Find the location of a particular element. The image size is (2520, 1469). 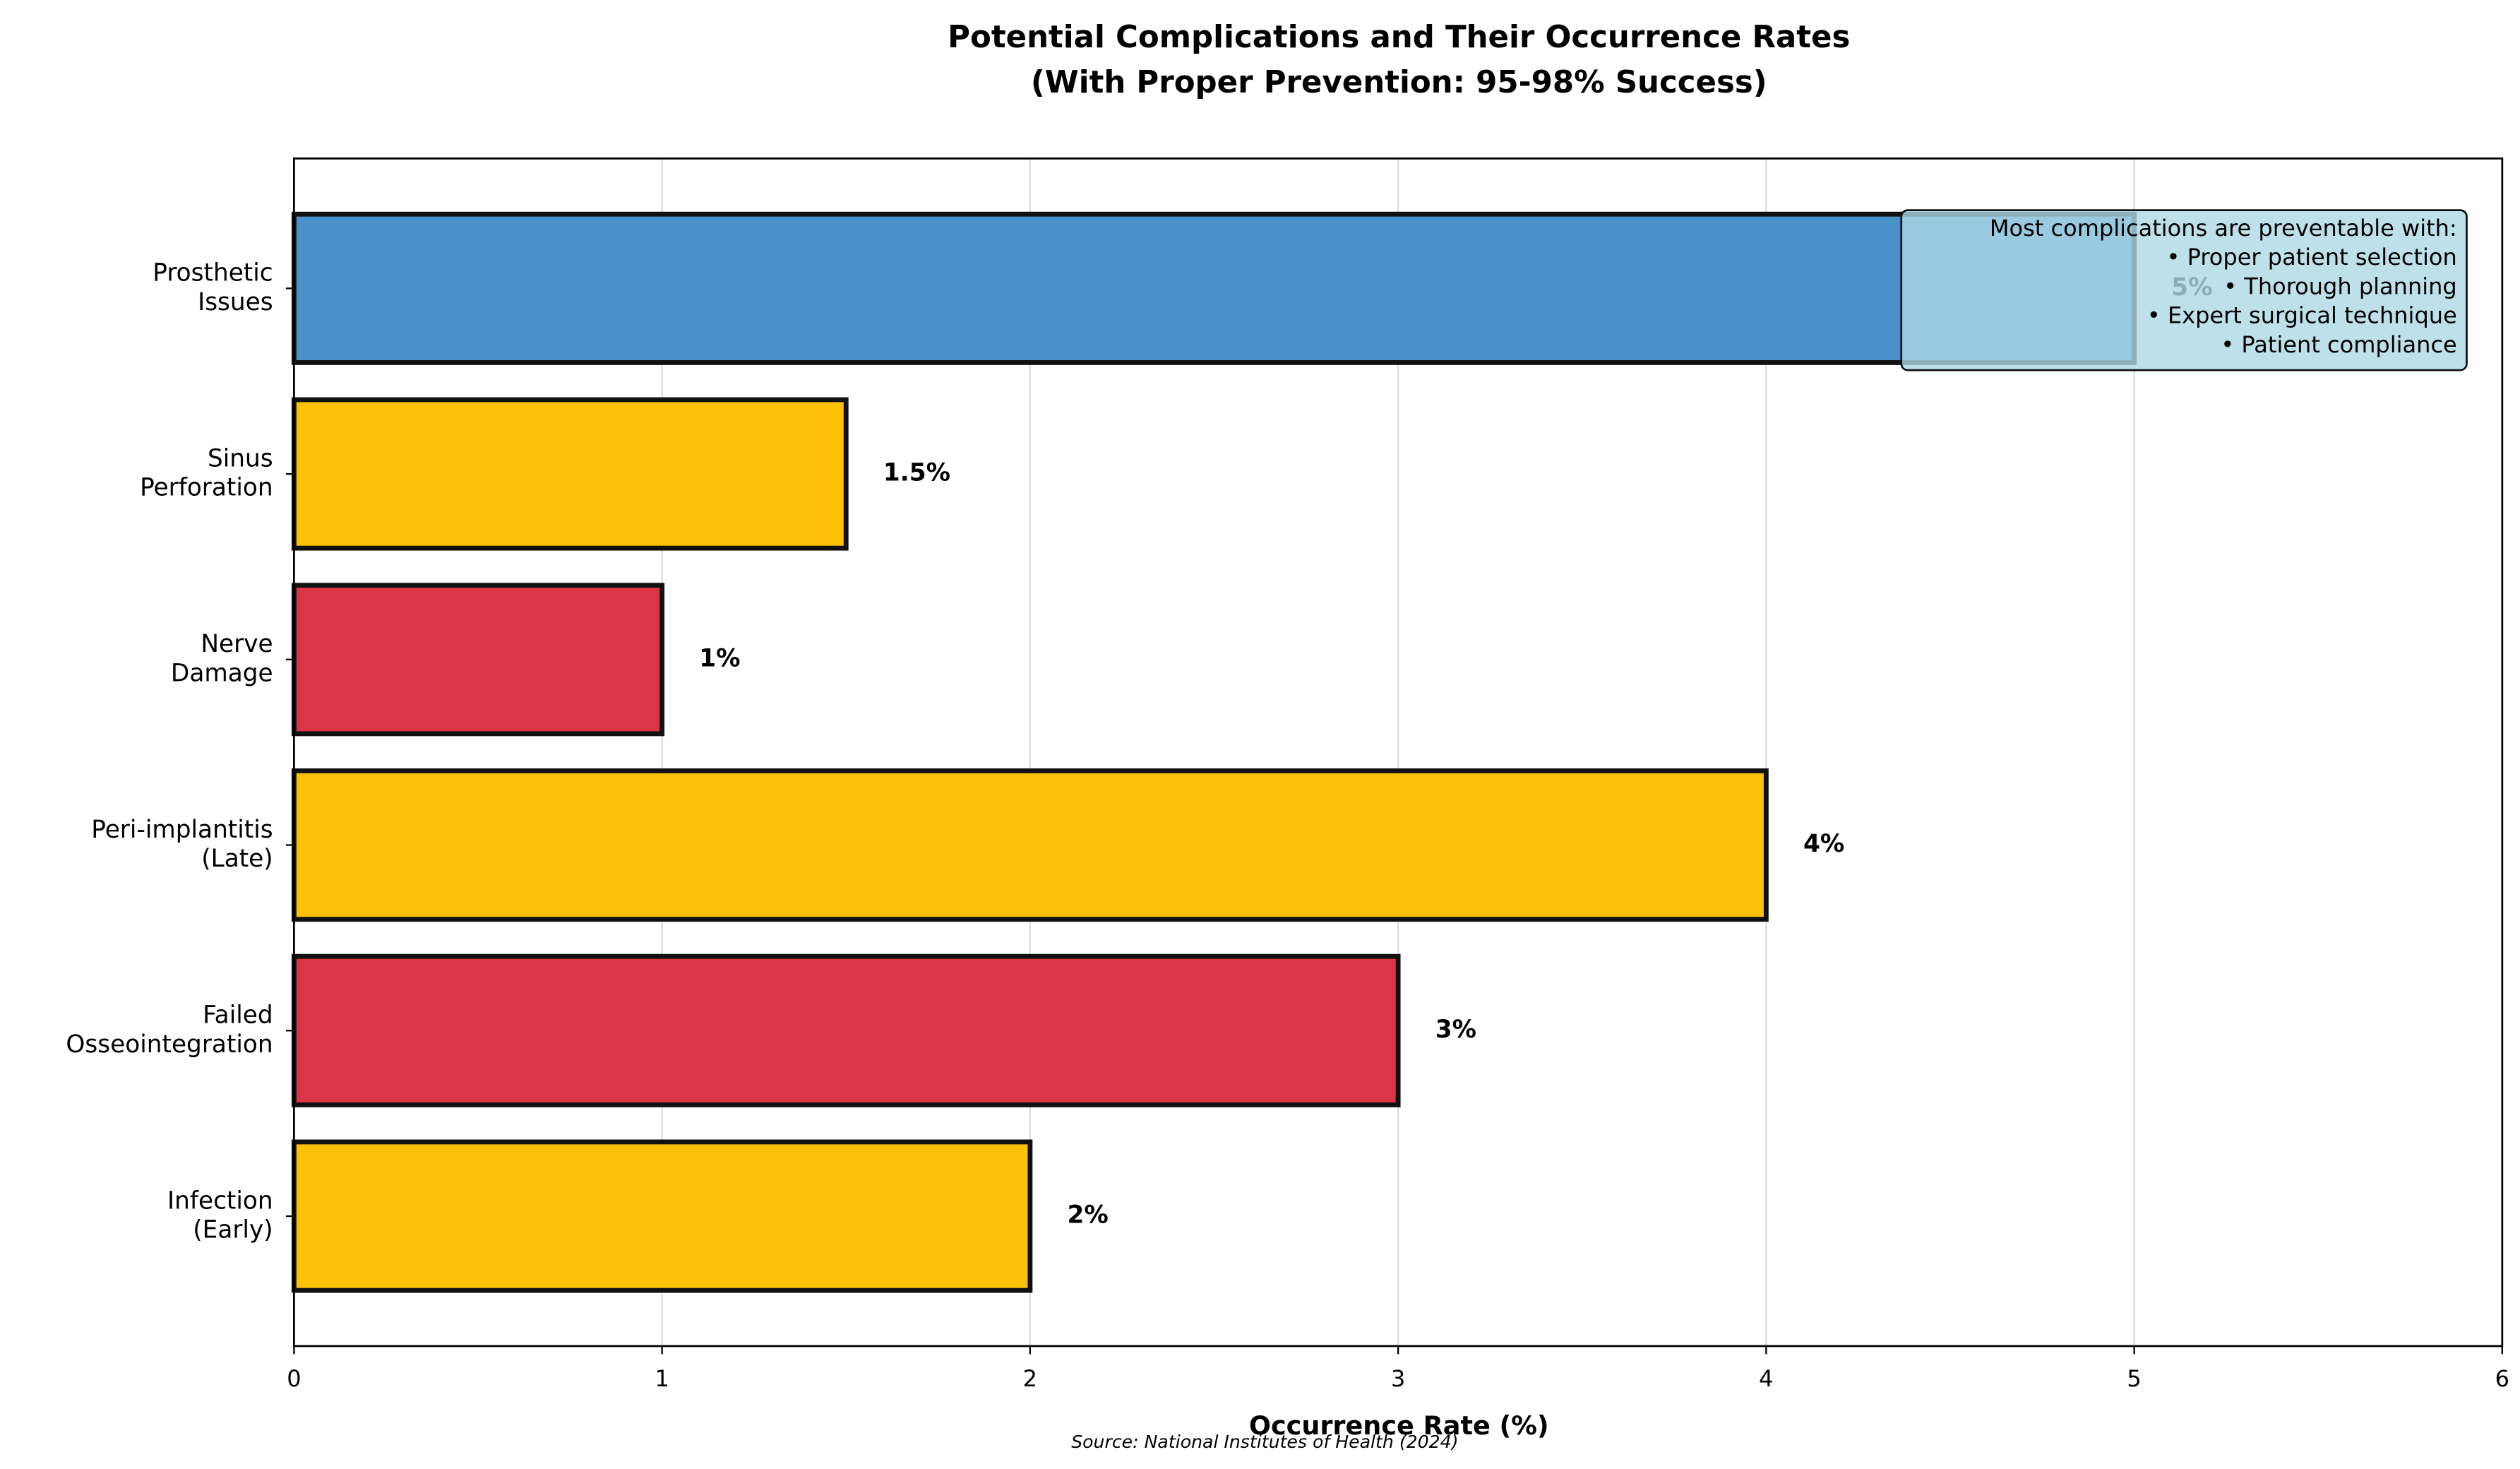

x-axis-label: Occurrence Rate (%) is located at coordinates (1399, 1425).